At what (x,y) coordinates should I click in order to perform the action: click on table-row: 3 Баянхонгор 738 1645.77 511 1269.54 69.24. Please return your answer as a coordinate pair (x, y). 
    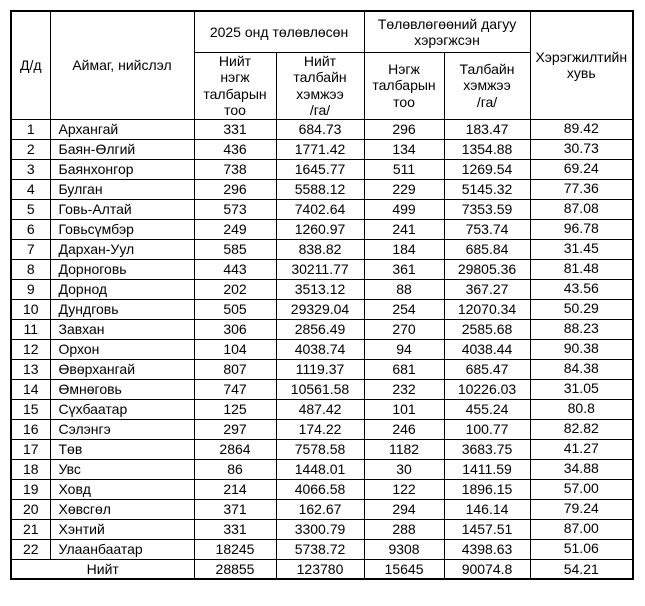
    Looking at the image, I should click on (322, 169).